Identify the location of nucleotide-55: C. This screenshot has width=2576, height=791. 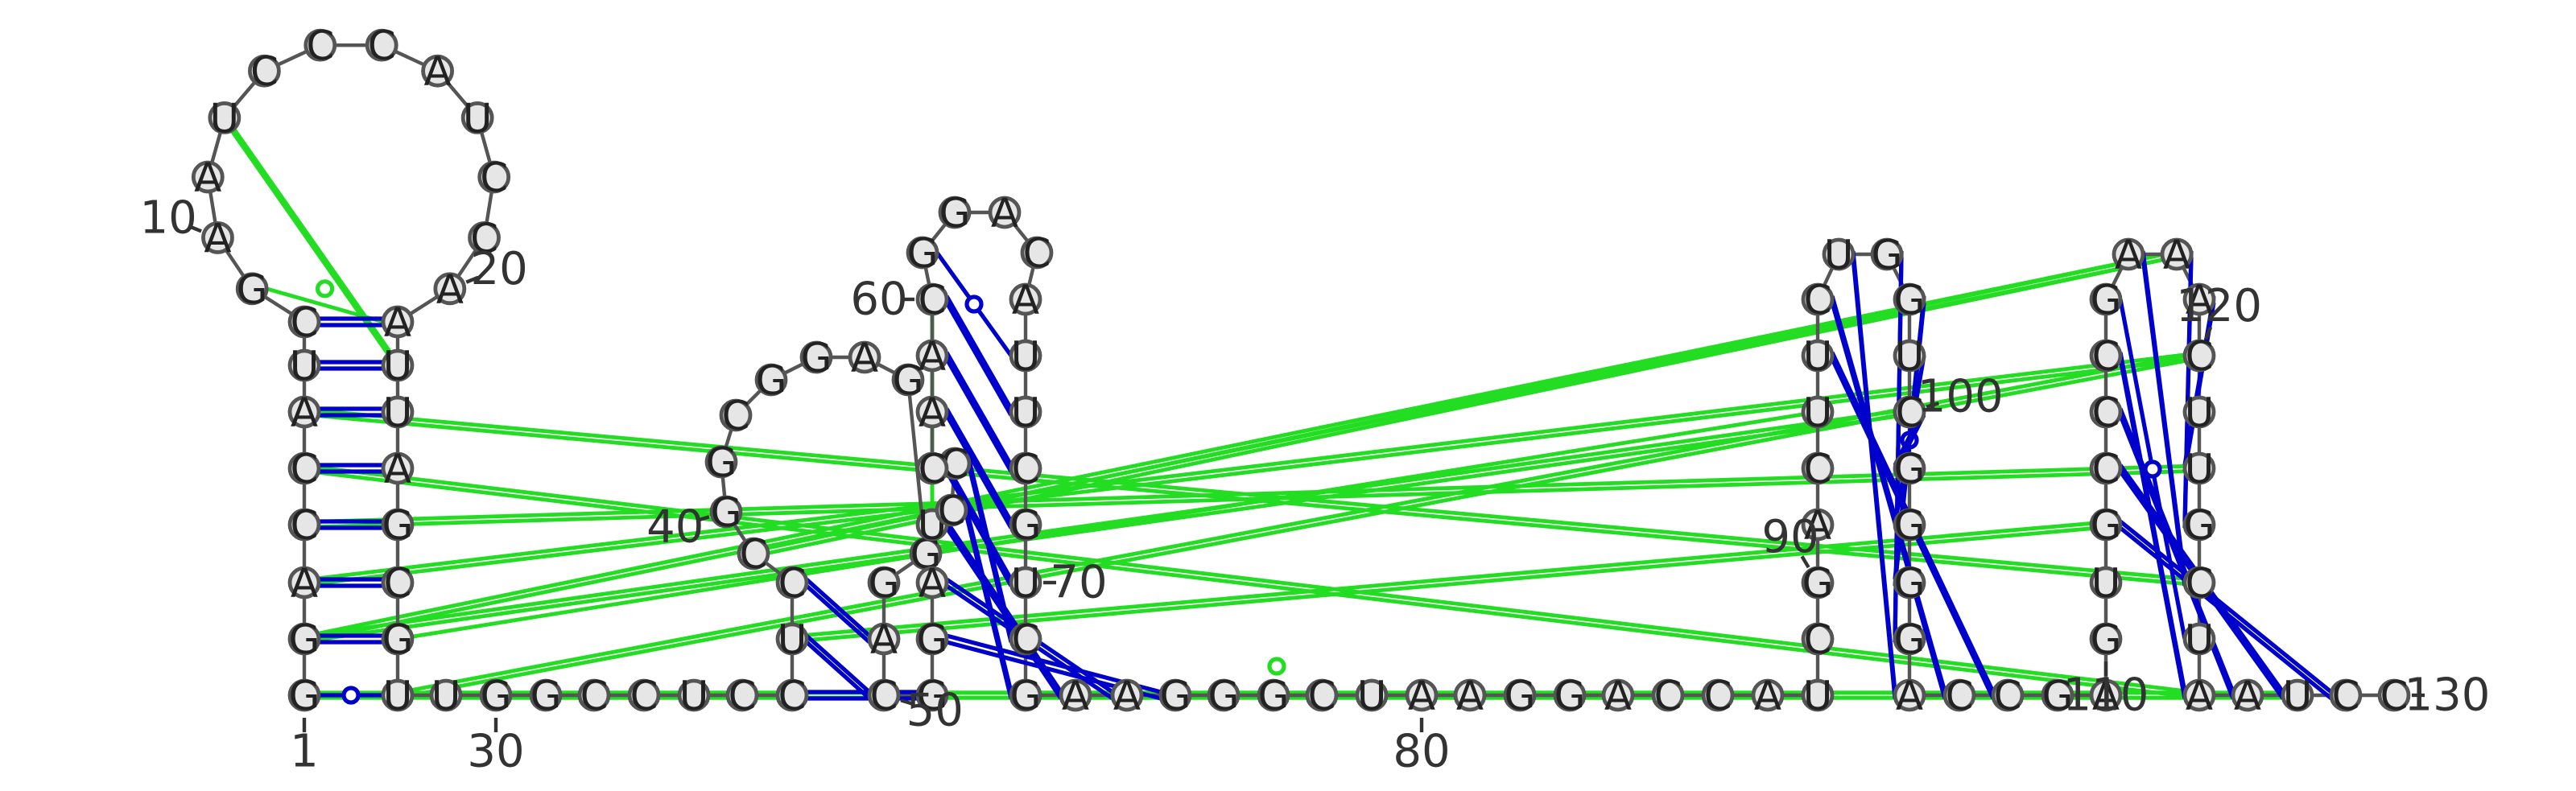
(951, 511).